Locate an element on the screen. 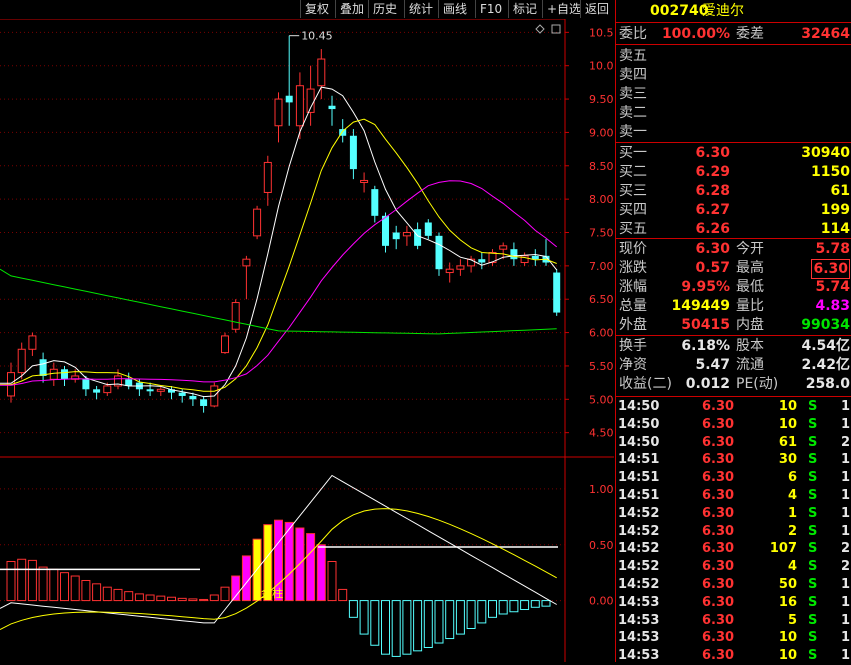  tick-volume: 107 is located at coordinates (783, 549).